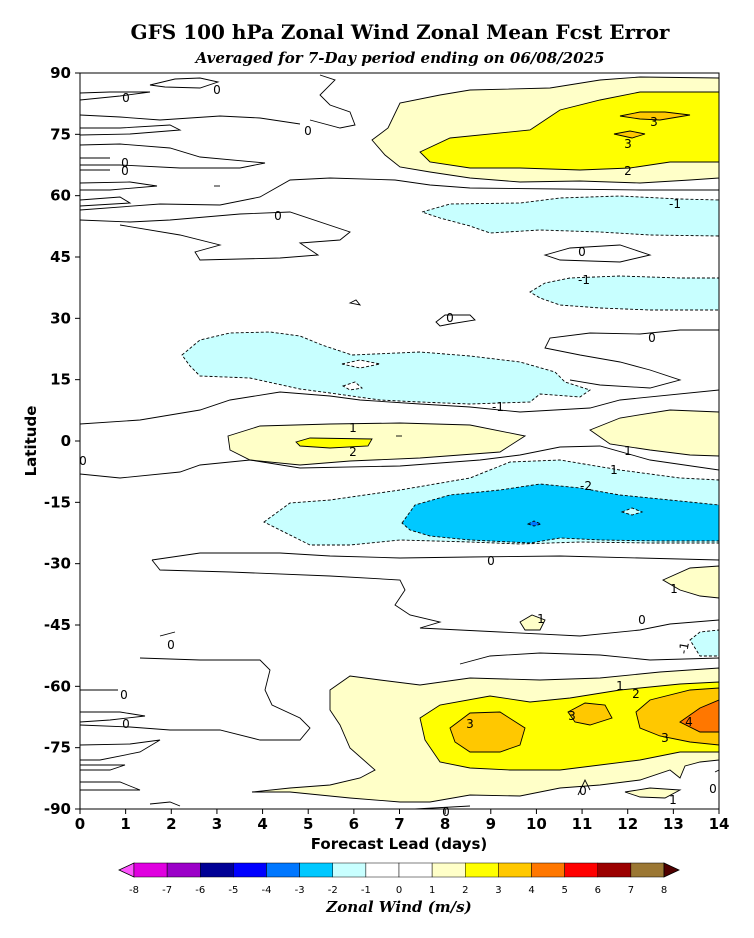 This screenshot has width=754, height=938. I want to click on colorbar-tick-label: -2, so click(333, 890).